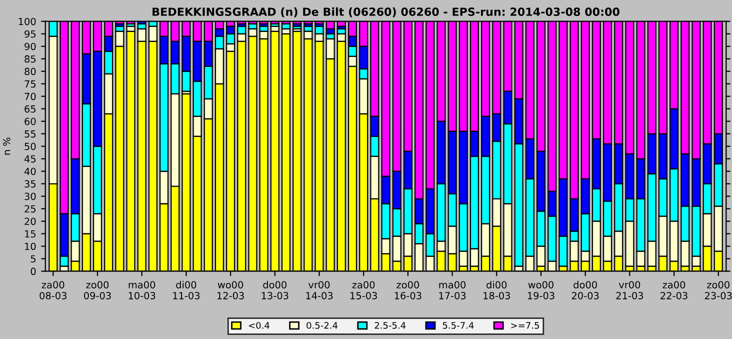 This screenshot has height=339, width=732. What do you see at coordinates (30, 246) in the screenshot?
I see `y-tick-label: 10` at bounding box center [30, 246].